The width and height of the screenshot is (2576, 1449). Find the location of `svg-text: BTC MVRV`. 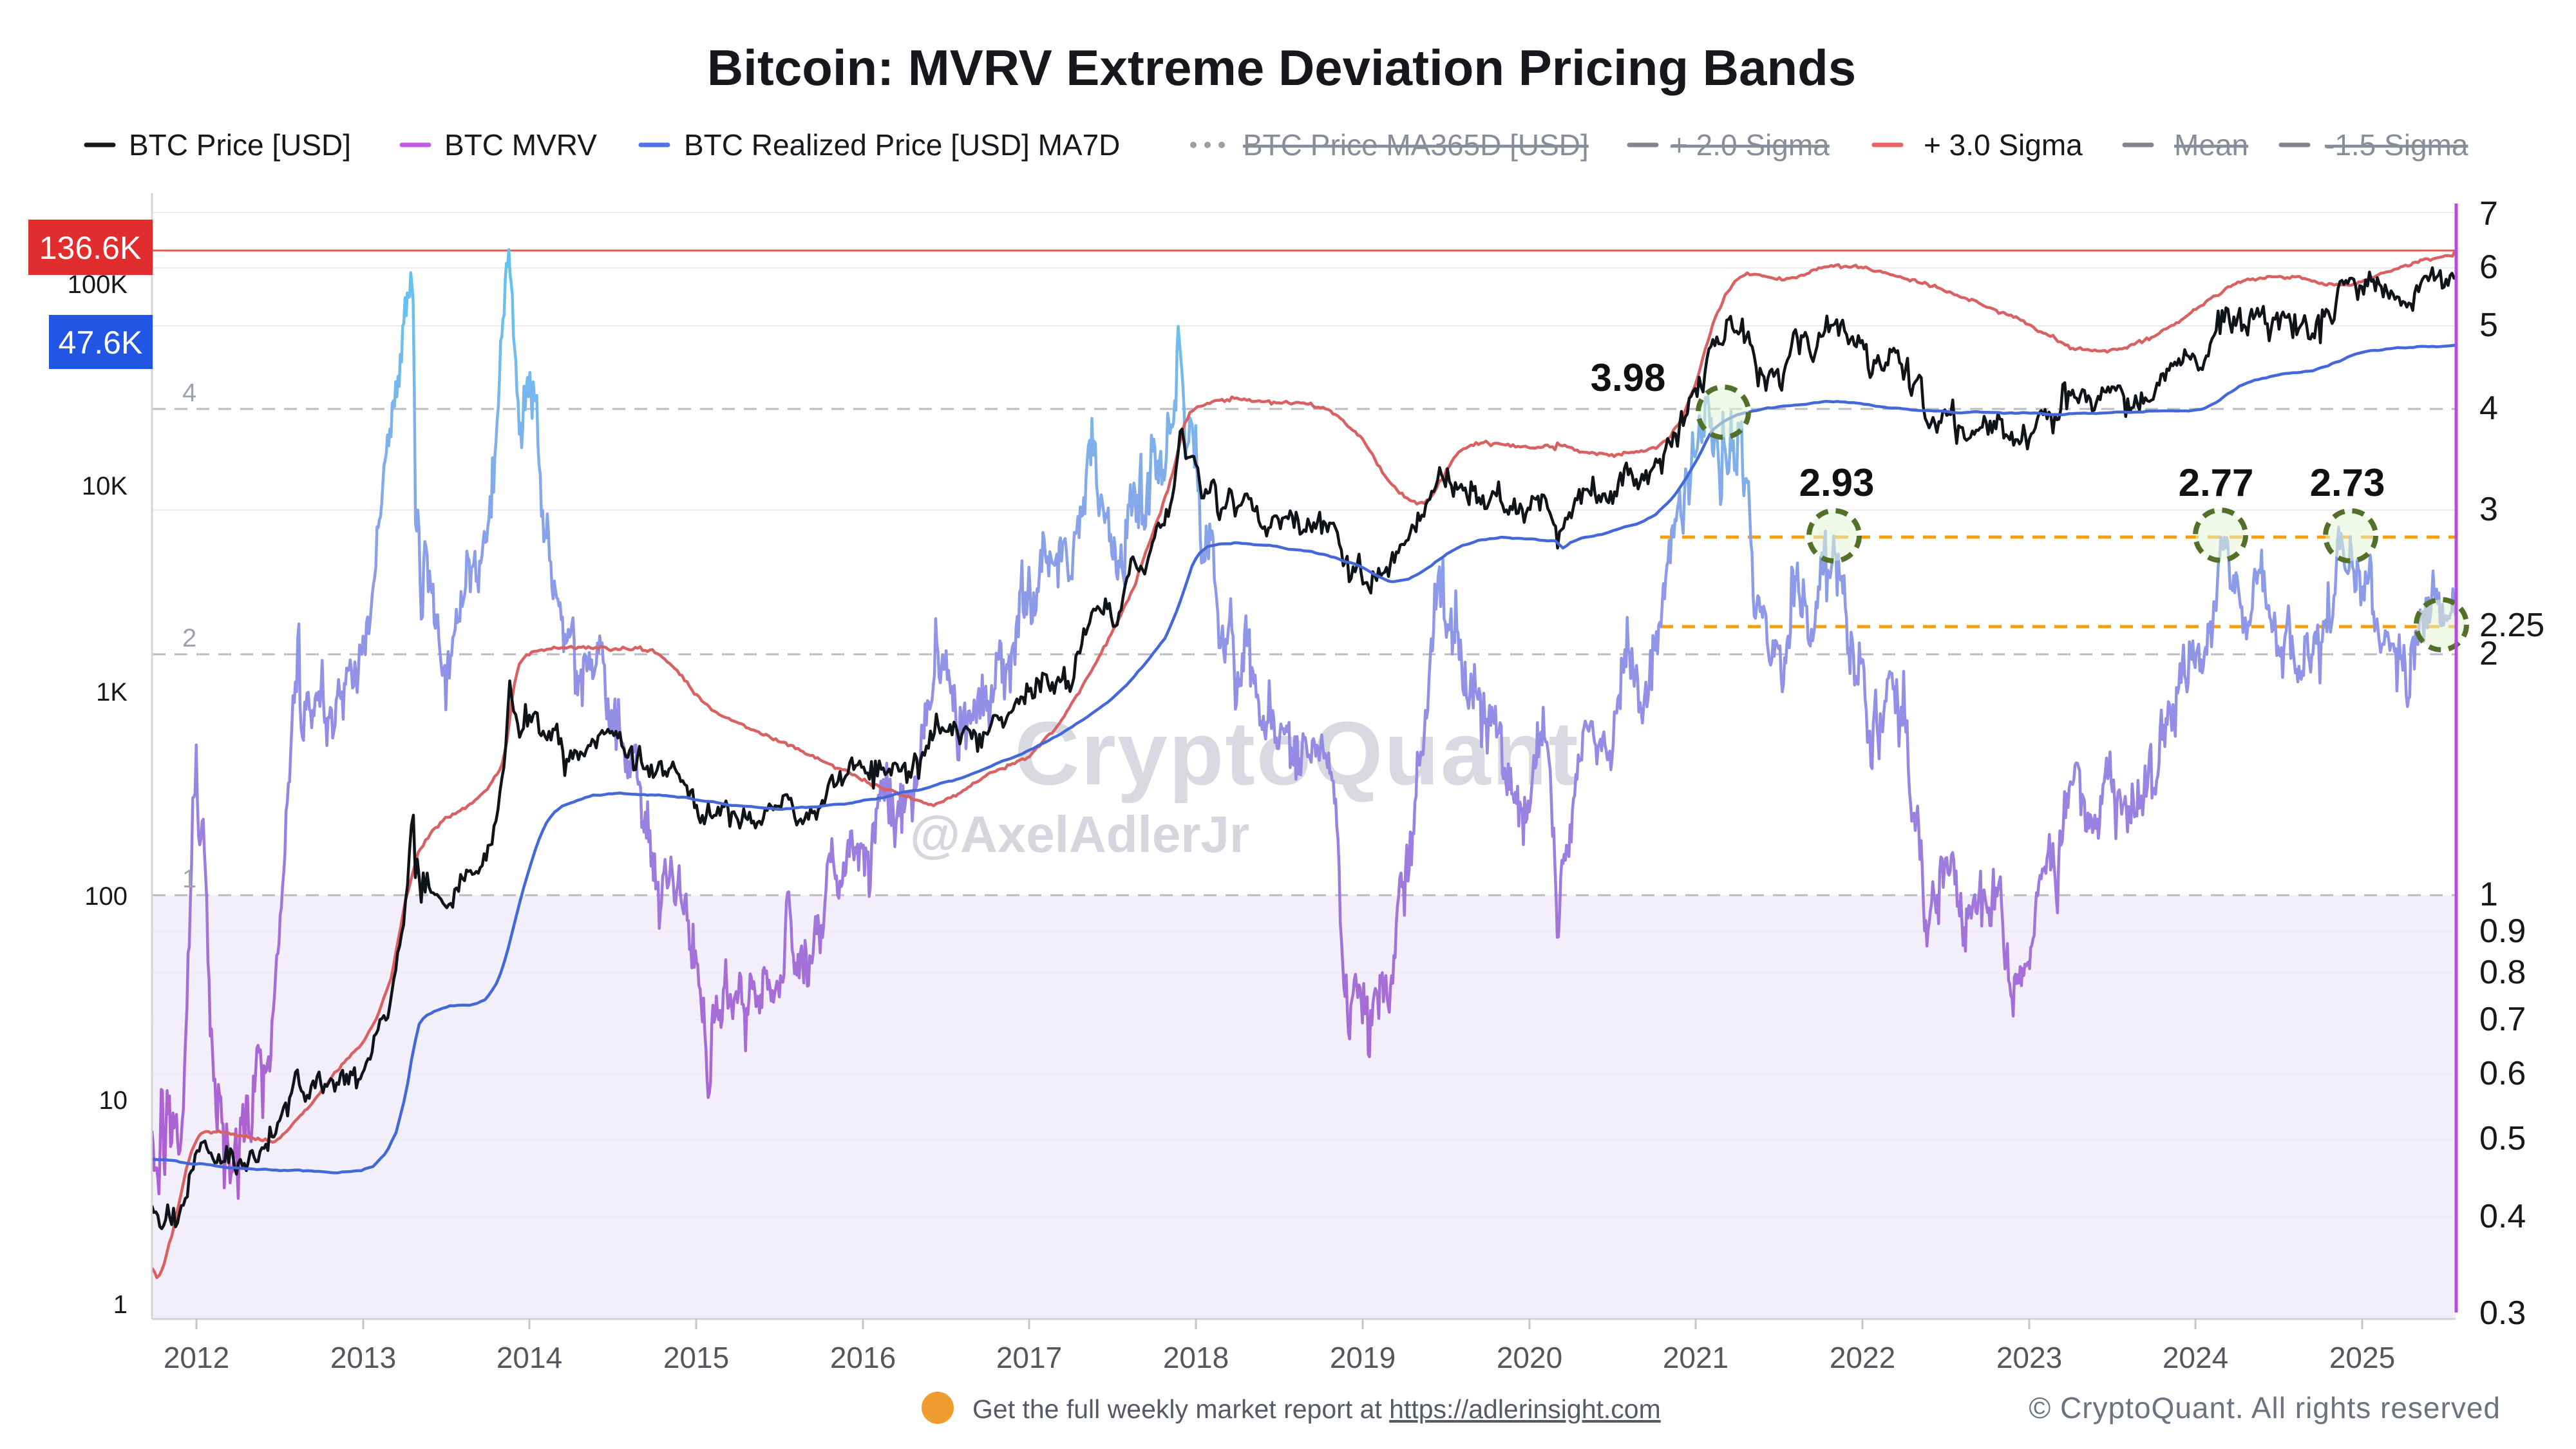

svg-text: BTC MVRV is located at coordinates (521, 145).